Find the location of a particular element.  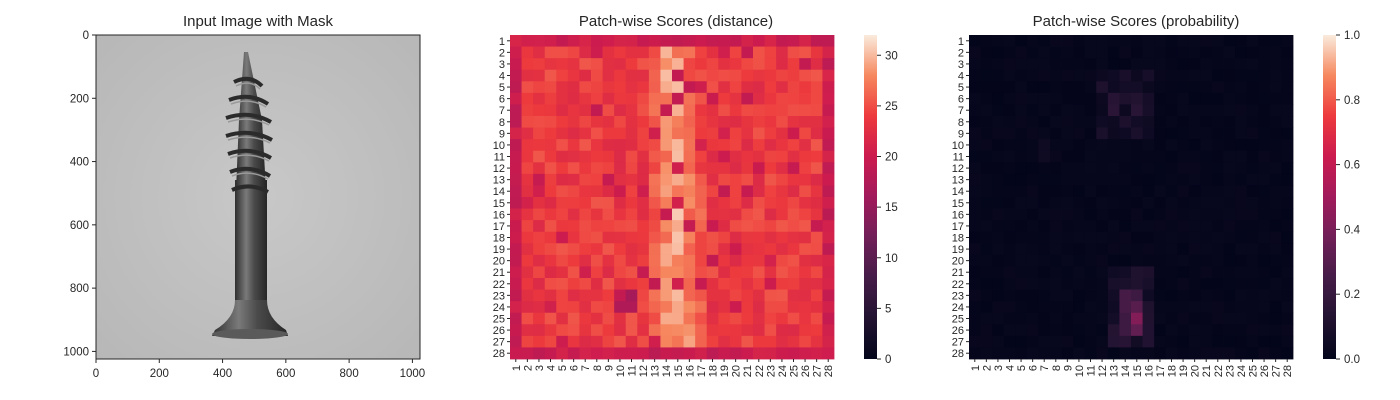

col-tick-label: 4 is located at coordinates (552, 368).